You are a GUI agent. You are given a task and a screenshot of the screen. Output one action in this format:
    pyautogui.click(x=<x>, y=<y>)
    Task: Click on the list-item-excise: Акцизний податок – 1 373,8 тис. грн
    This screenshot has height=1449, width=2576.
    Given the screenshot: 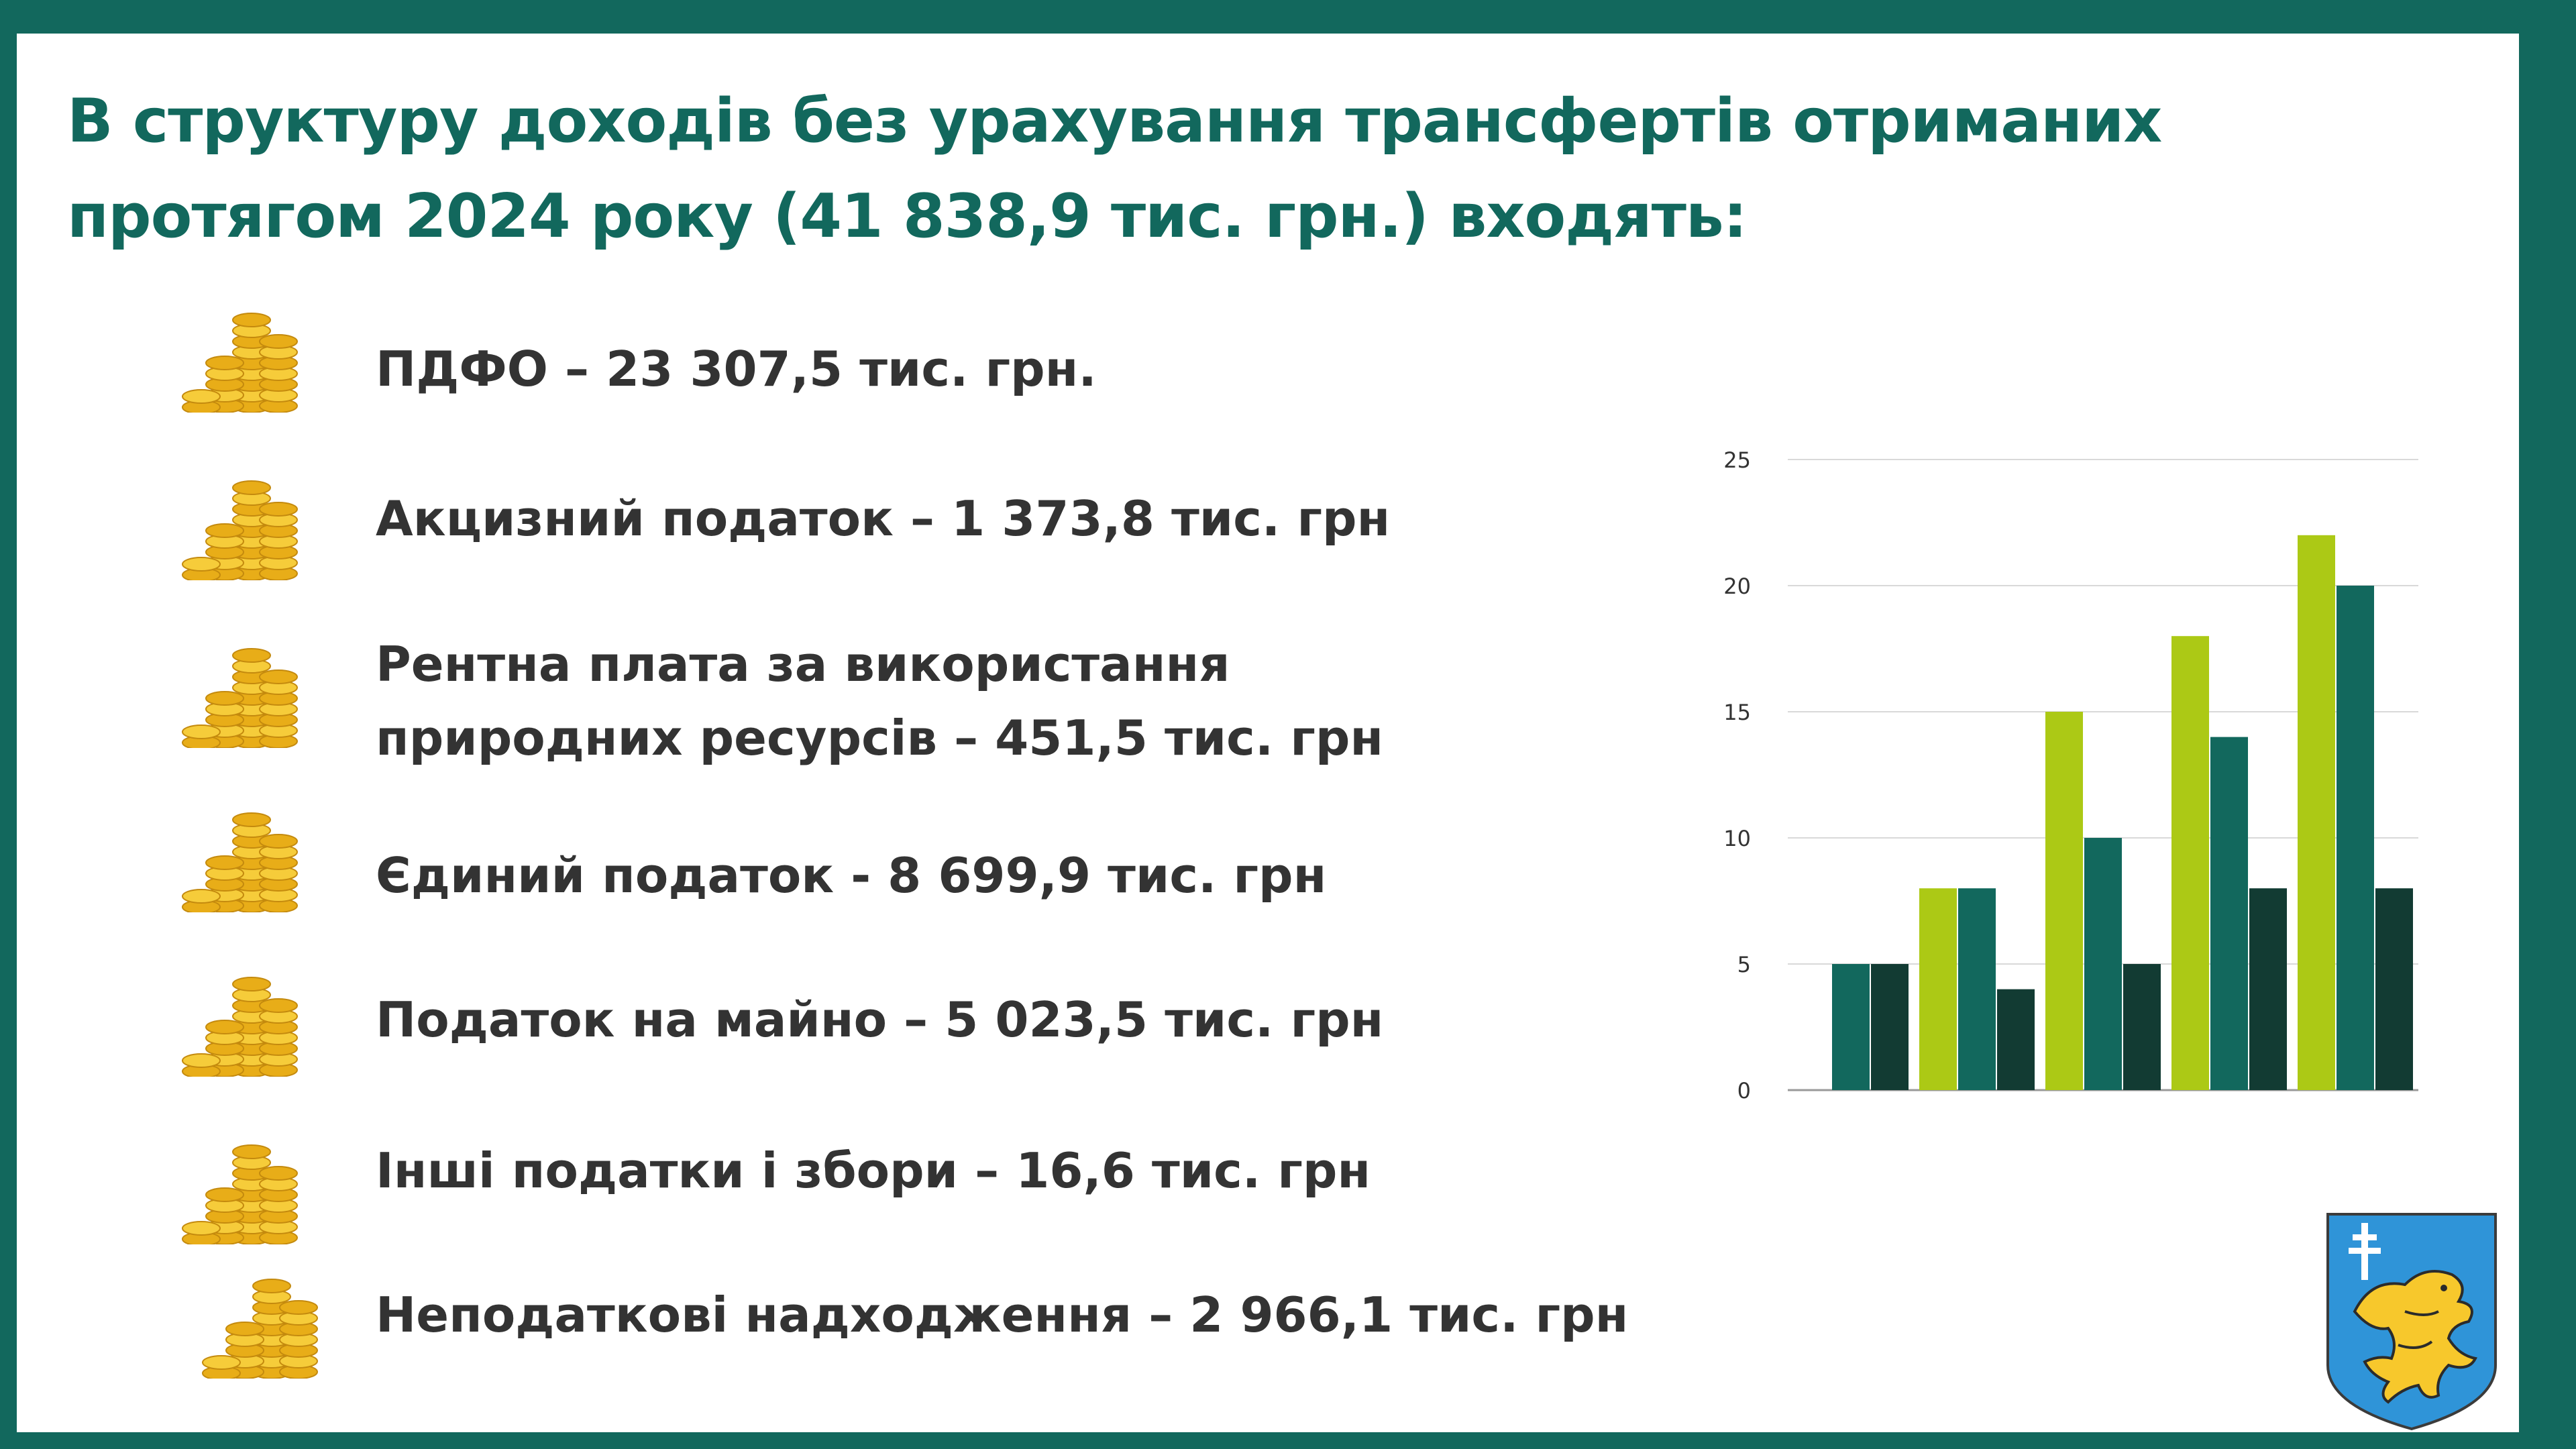 What is the action you would take?
    pyautogui.click(x=822, y=530)
    